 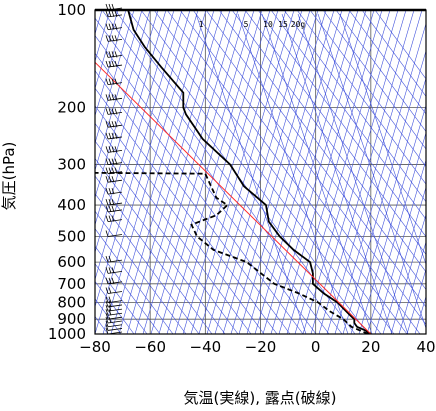 What do you see at coordinates (206, 347) in the screenshot?
I see `x-tick-label: −40` at bounding box center [206, 347].